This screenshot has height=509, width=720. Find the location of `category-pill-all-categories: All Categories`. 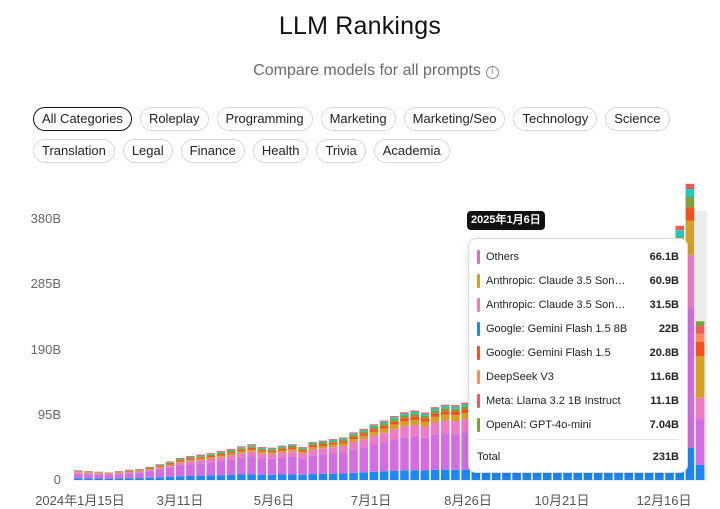

category-pill-all-categories: All Categories is located at coordinates (82, 119).